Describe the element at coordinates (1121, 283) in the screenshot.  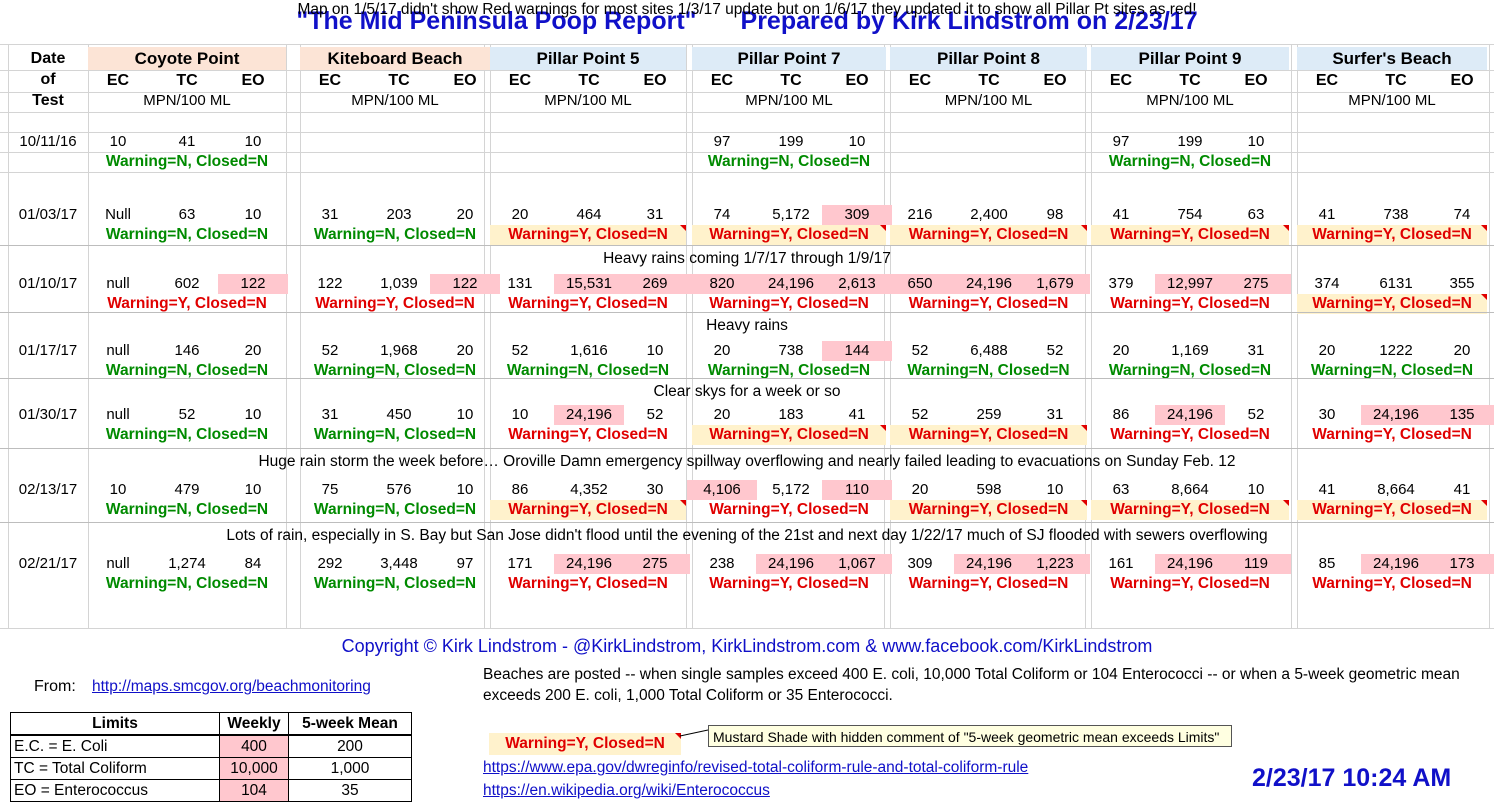
I see `value-cell: 379` at that location.